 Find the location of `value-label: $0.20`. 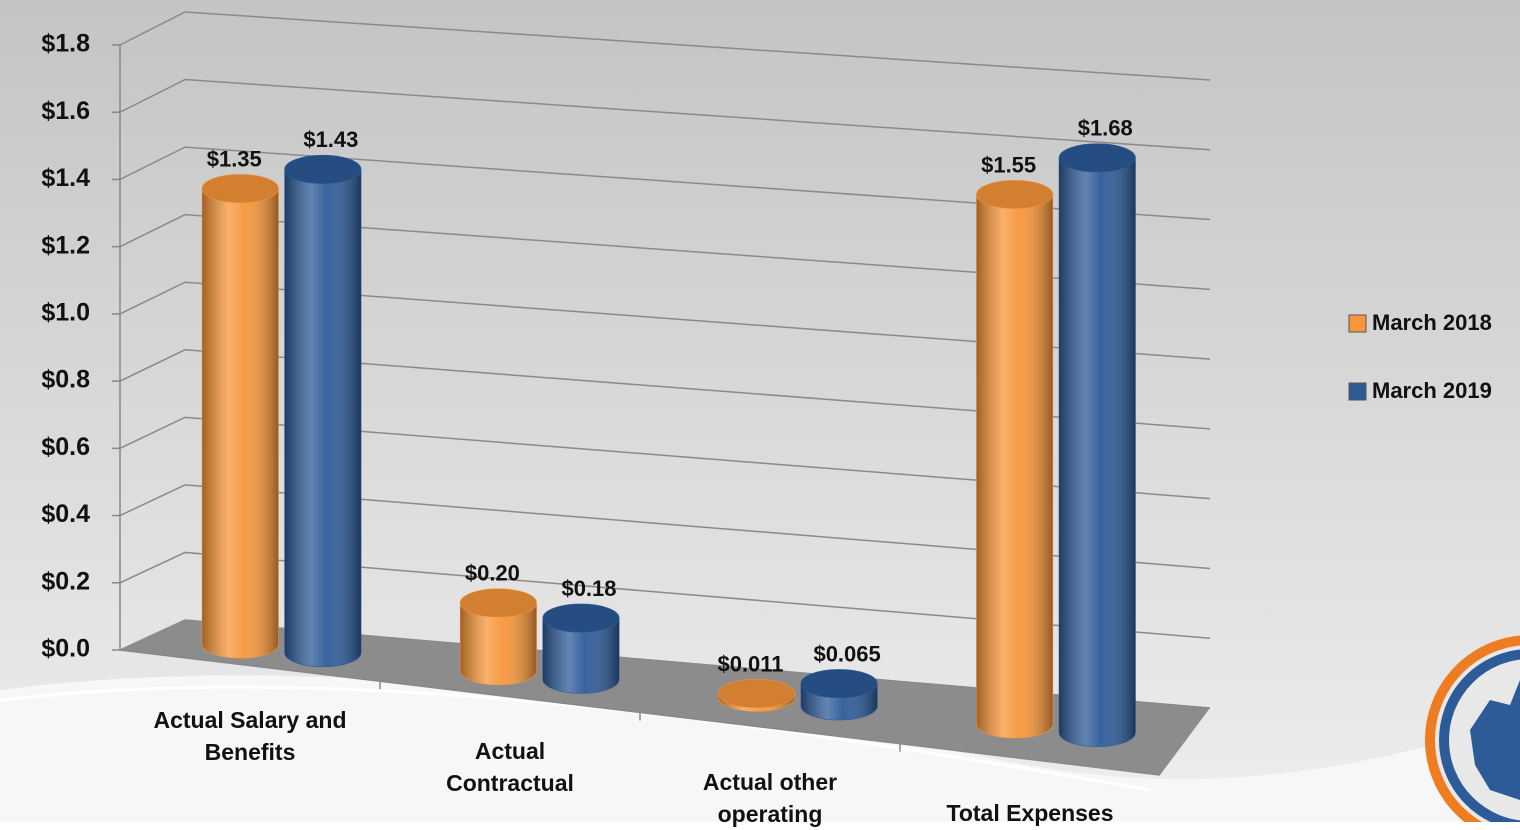

value-label: $0.20 is located at coordinates (492, 573).